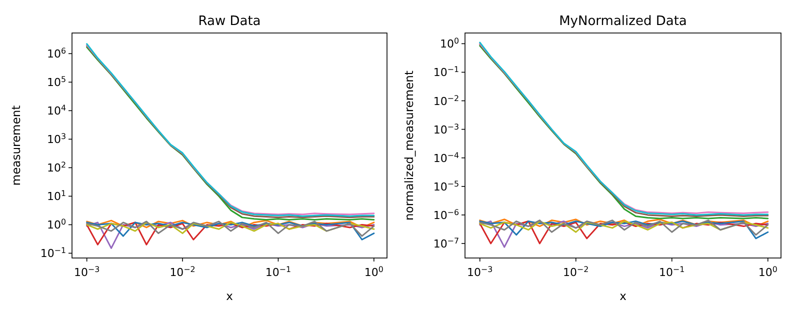  What do you see at coordinates (446, 157) in the screenshot?
I see `y-tick-label: 10$^{−4}$` at bounding box center [446, 157].